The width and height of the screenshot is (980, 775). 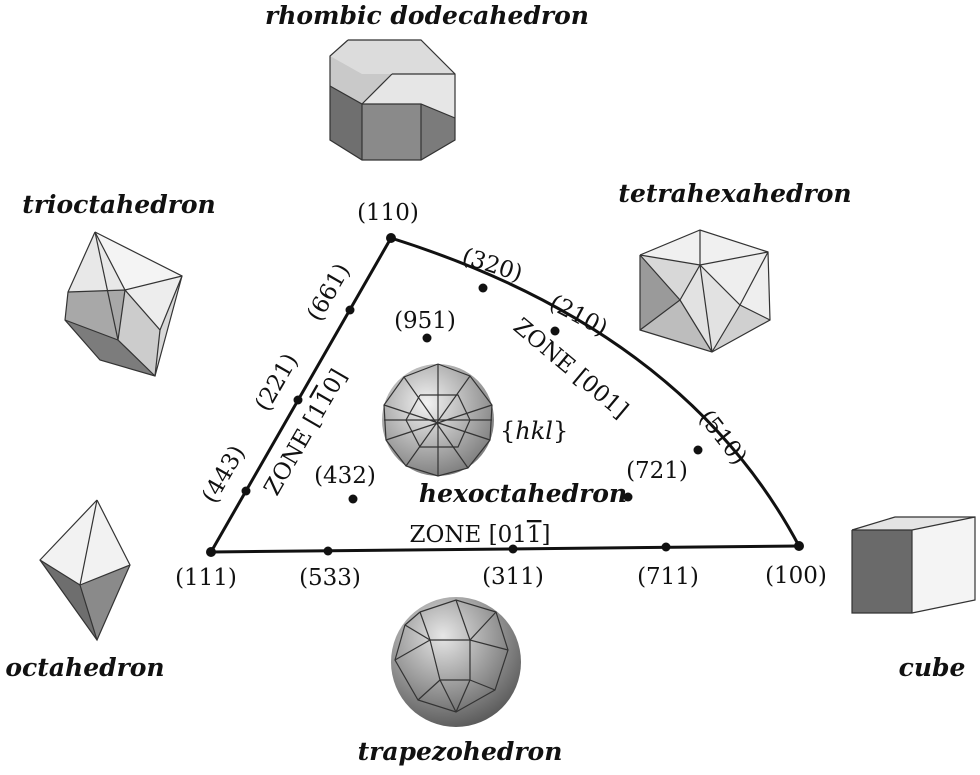 I want to click on rhombic-dodecahedron-shape, so click(x=392, y=100).